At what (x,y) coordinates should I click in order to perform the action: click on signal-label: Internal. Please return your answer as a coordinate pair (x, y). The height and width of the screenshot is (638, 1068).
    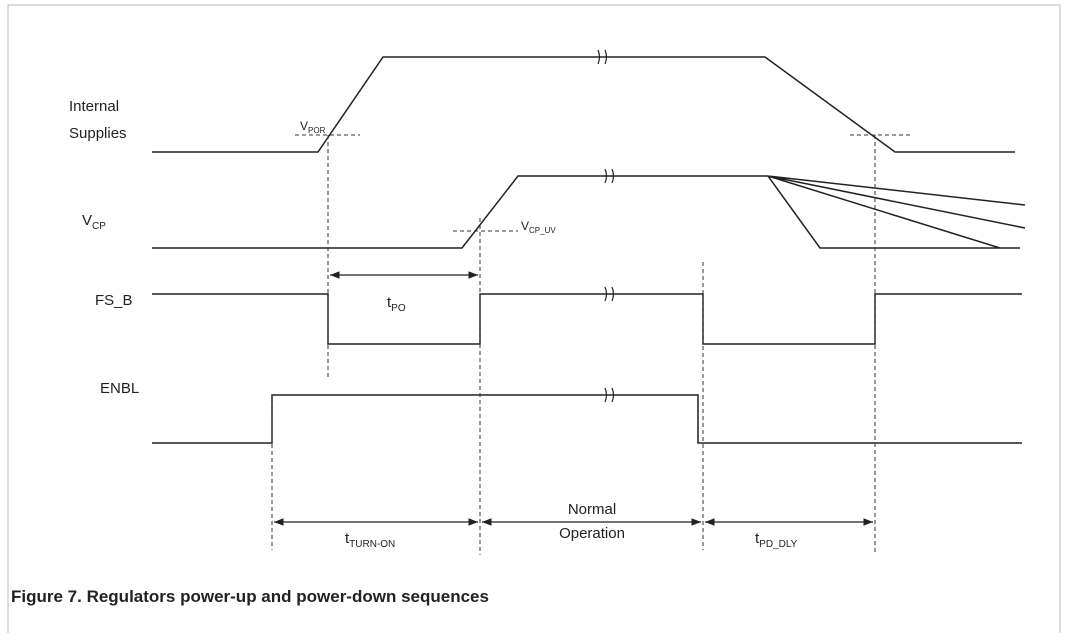
    Looking at the image, I should click on (94, 106).